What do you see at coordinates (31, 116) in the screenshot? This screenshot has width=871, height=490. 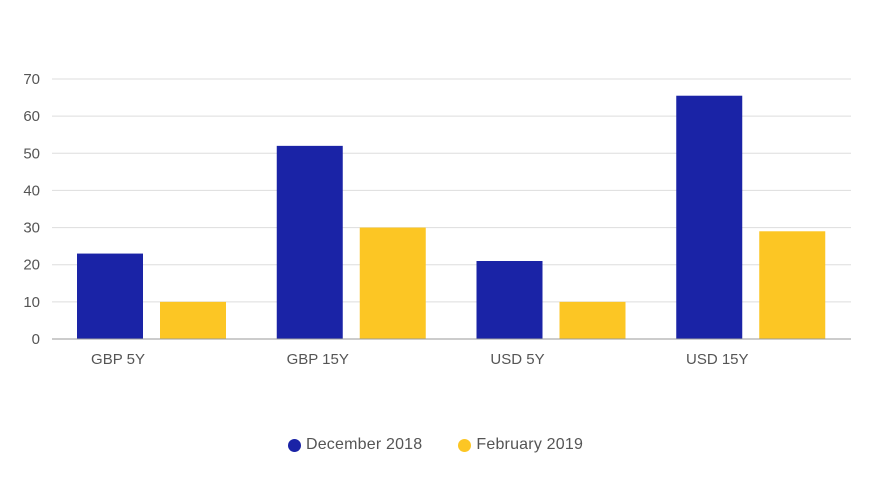 I see `y-tick-label: 60` at bounding box center [31, 116].